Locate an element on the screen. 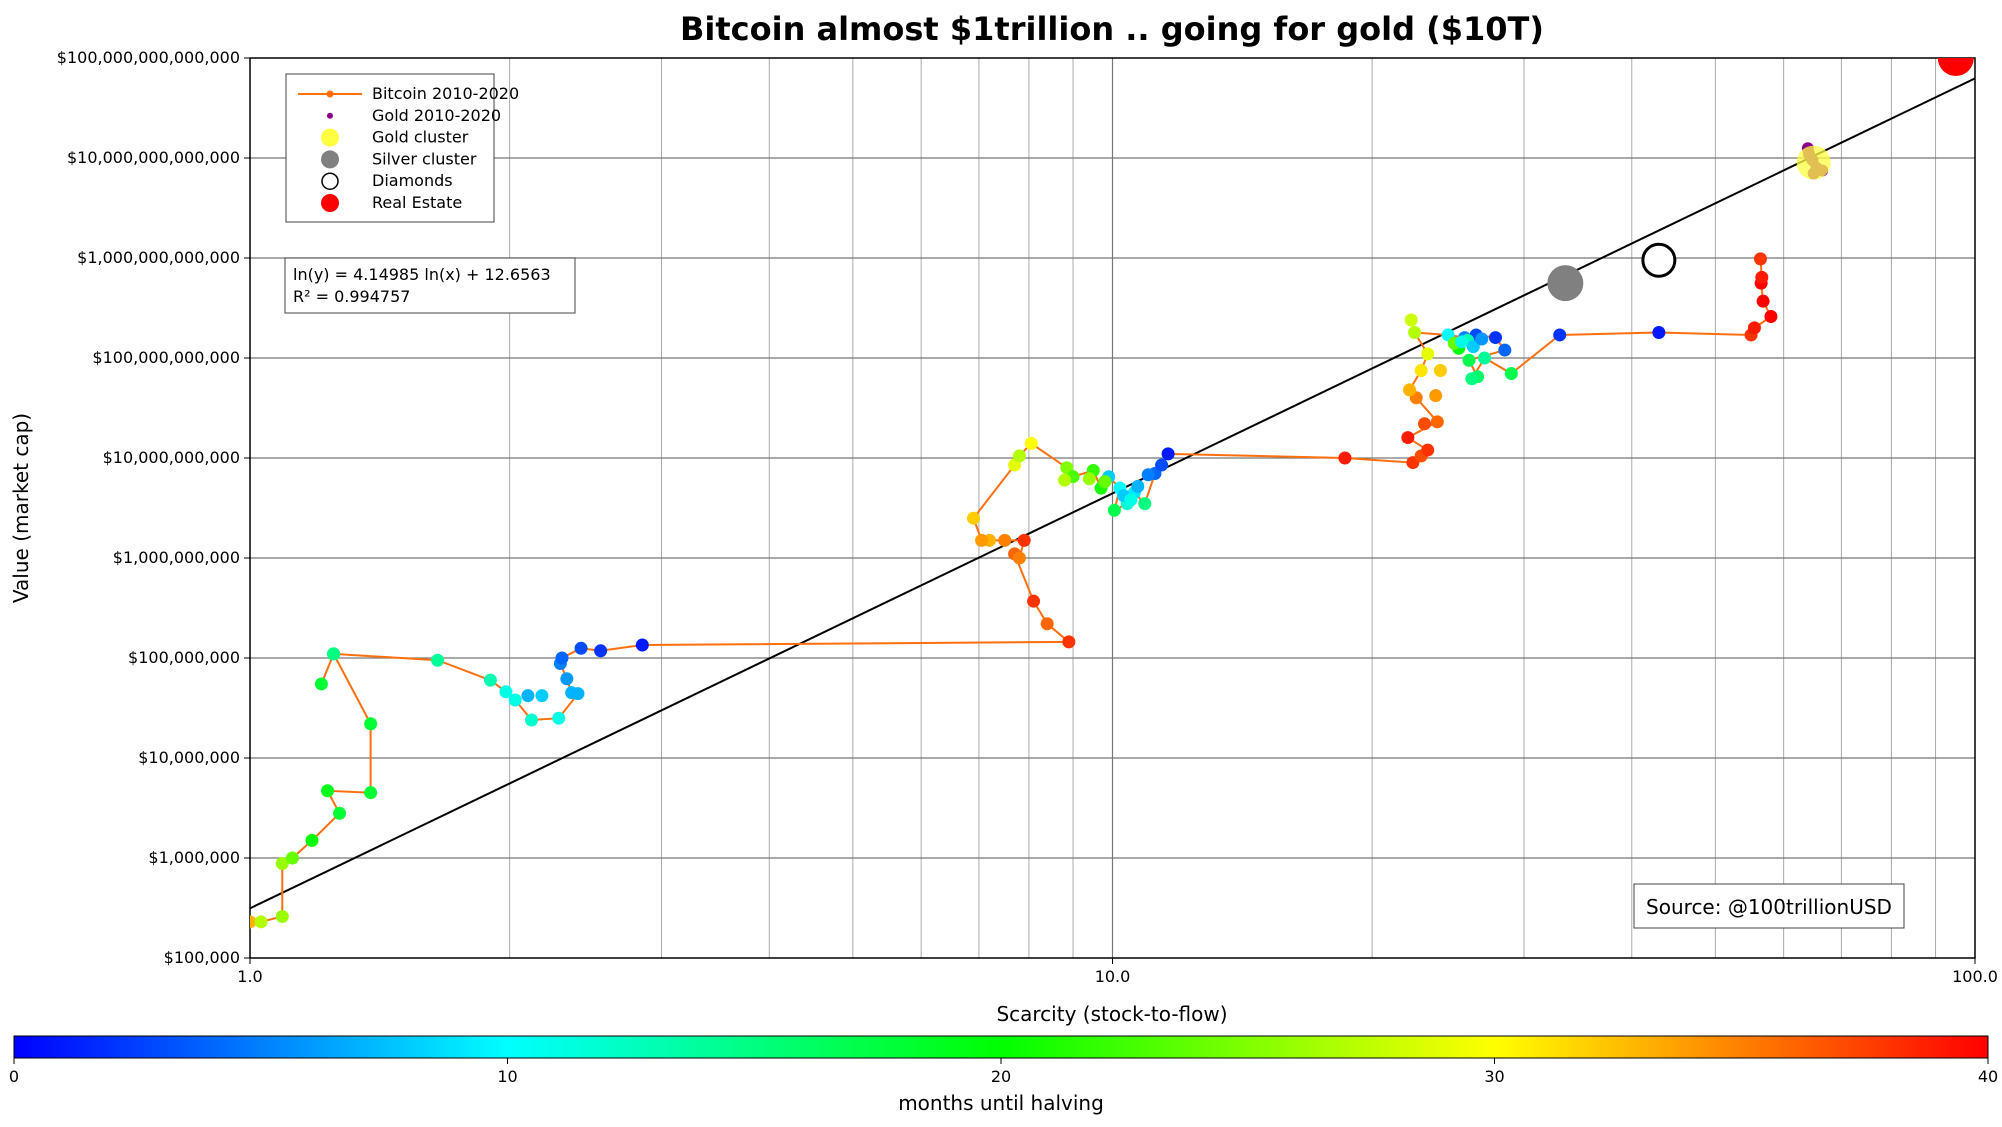 The image size is (2002, 1127). y-axis-label: Value (market cap) is located at coordinates (21, 508).